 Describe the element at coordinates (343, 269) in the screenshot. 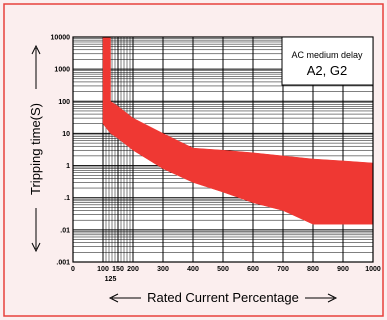

I see `x-tick-label: 900` at that location.